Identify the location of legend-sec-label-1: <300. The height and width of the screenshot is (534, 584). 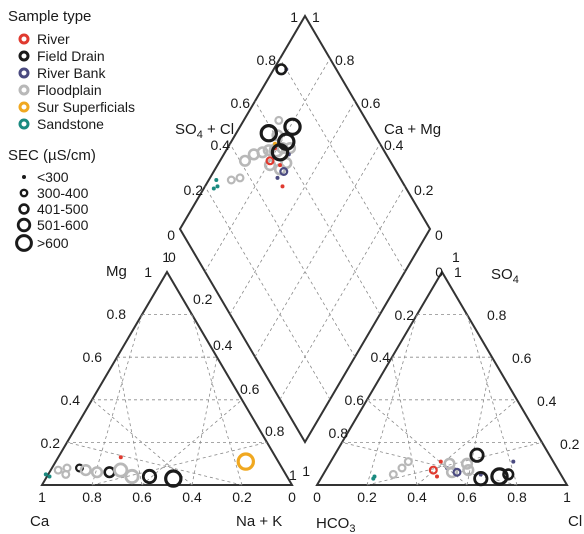
(53, 177).